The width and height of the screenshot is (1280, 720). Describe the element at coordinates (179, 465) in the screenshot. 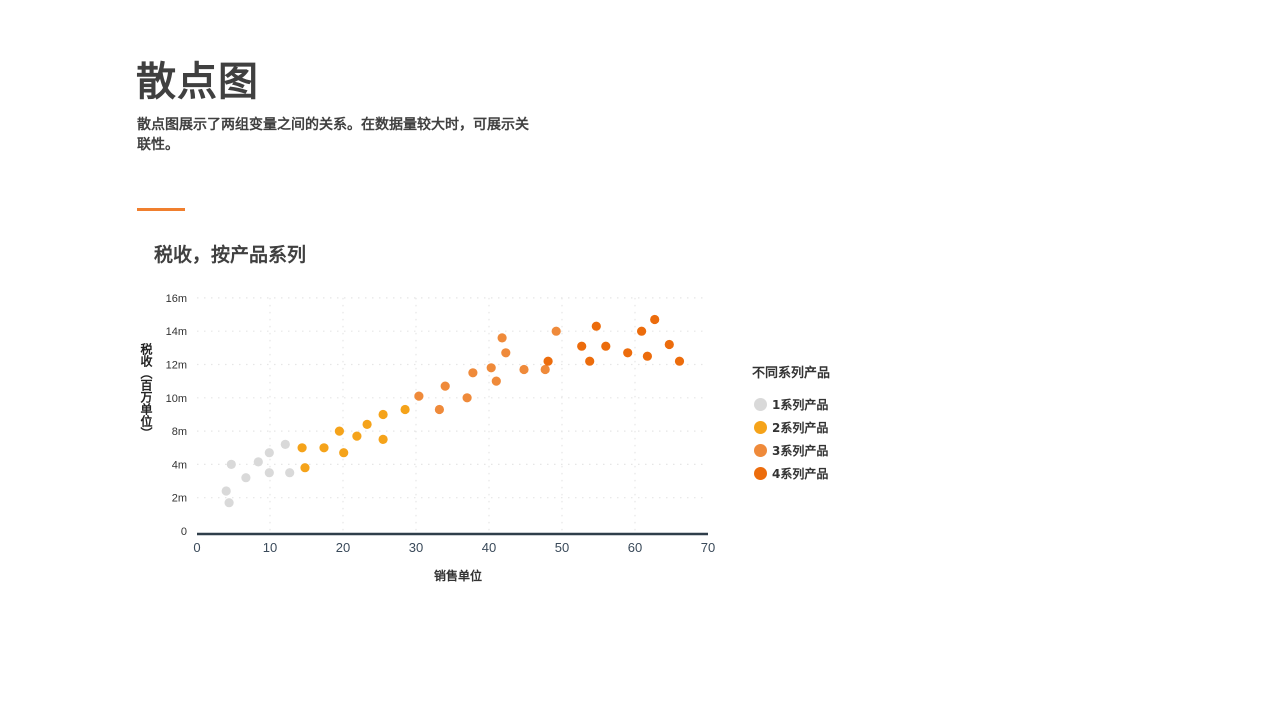

I see `y-tick-label: 4m` at that location.